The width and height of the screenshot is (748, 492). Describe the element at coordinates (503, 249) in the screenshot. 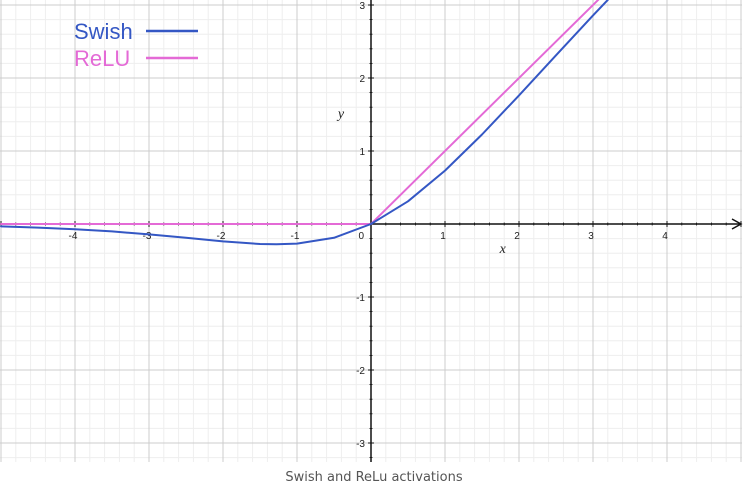

I see `x-axis-title: x` at that location.